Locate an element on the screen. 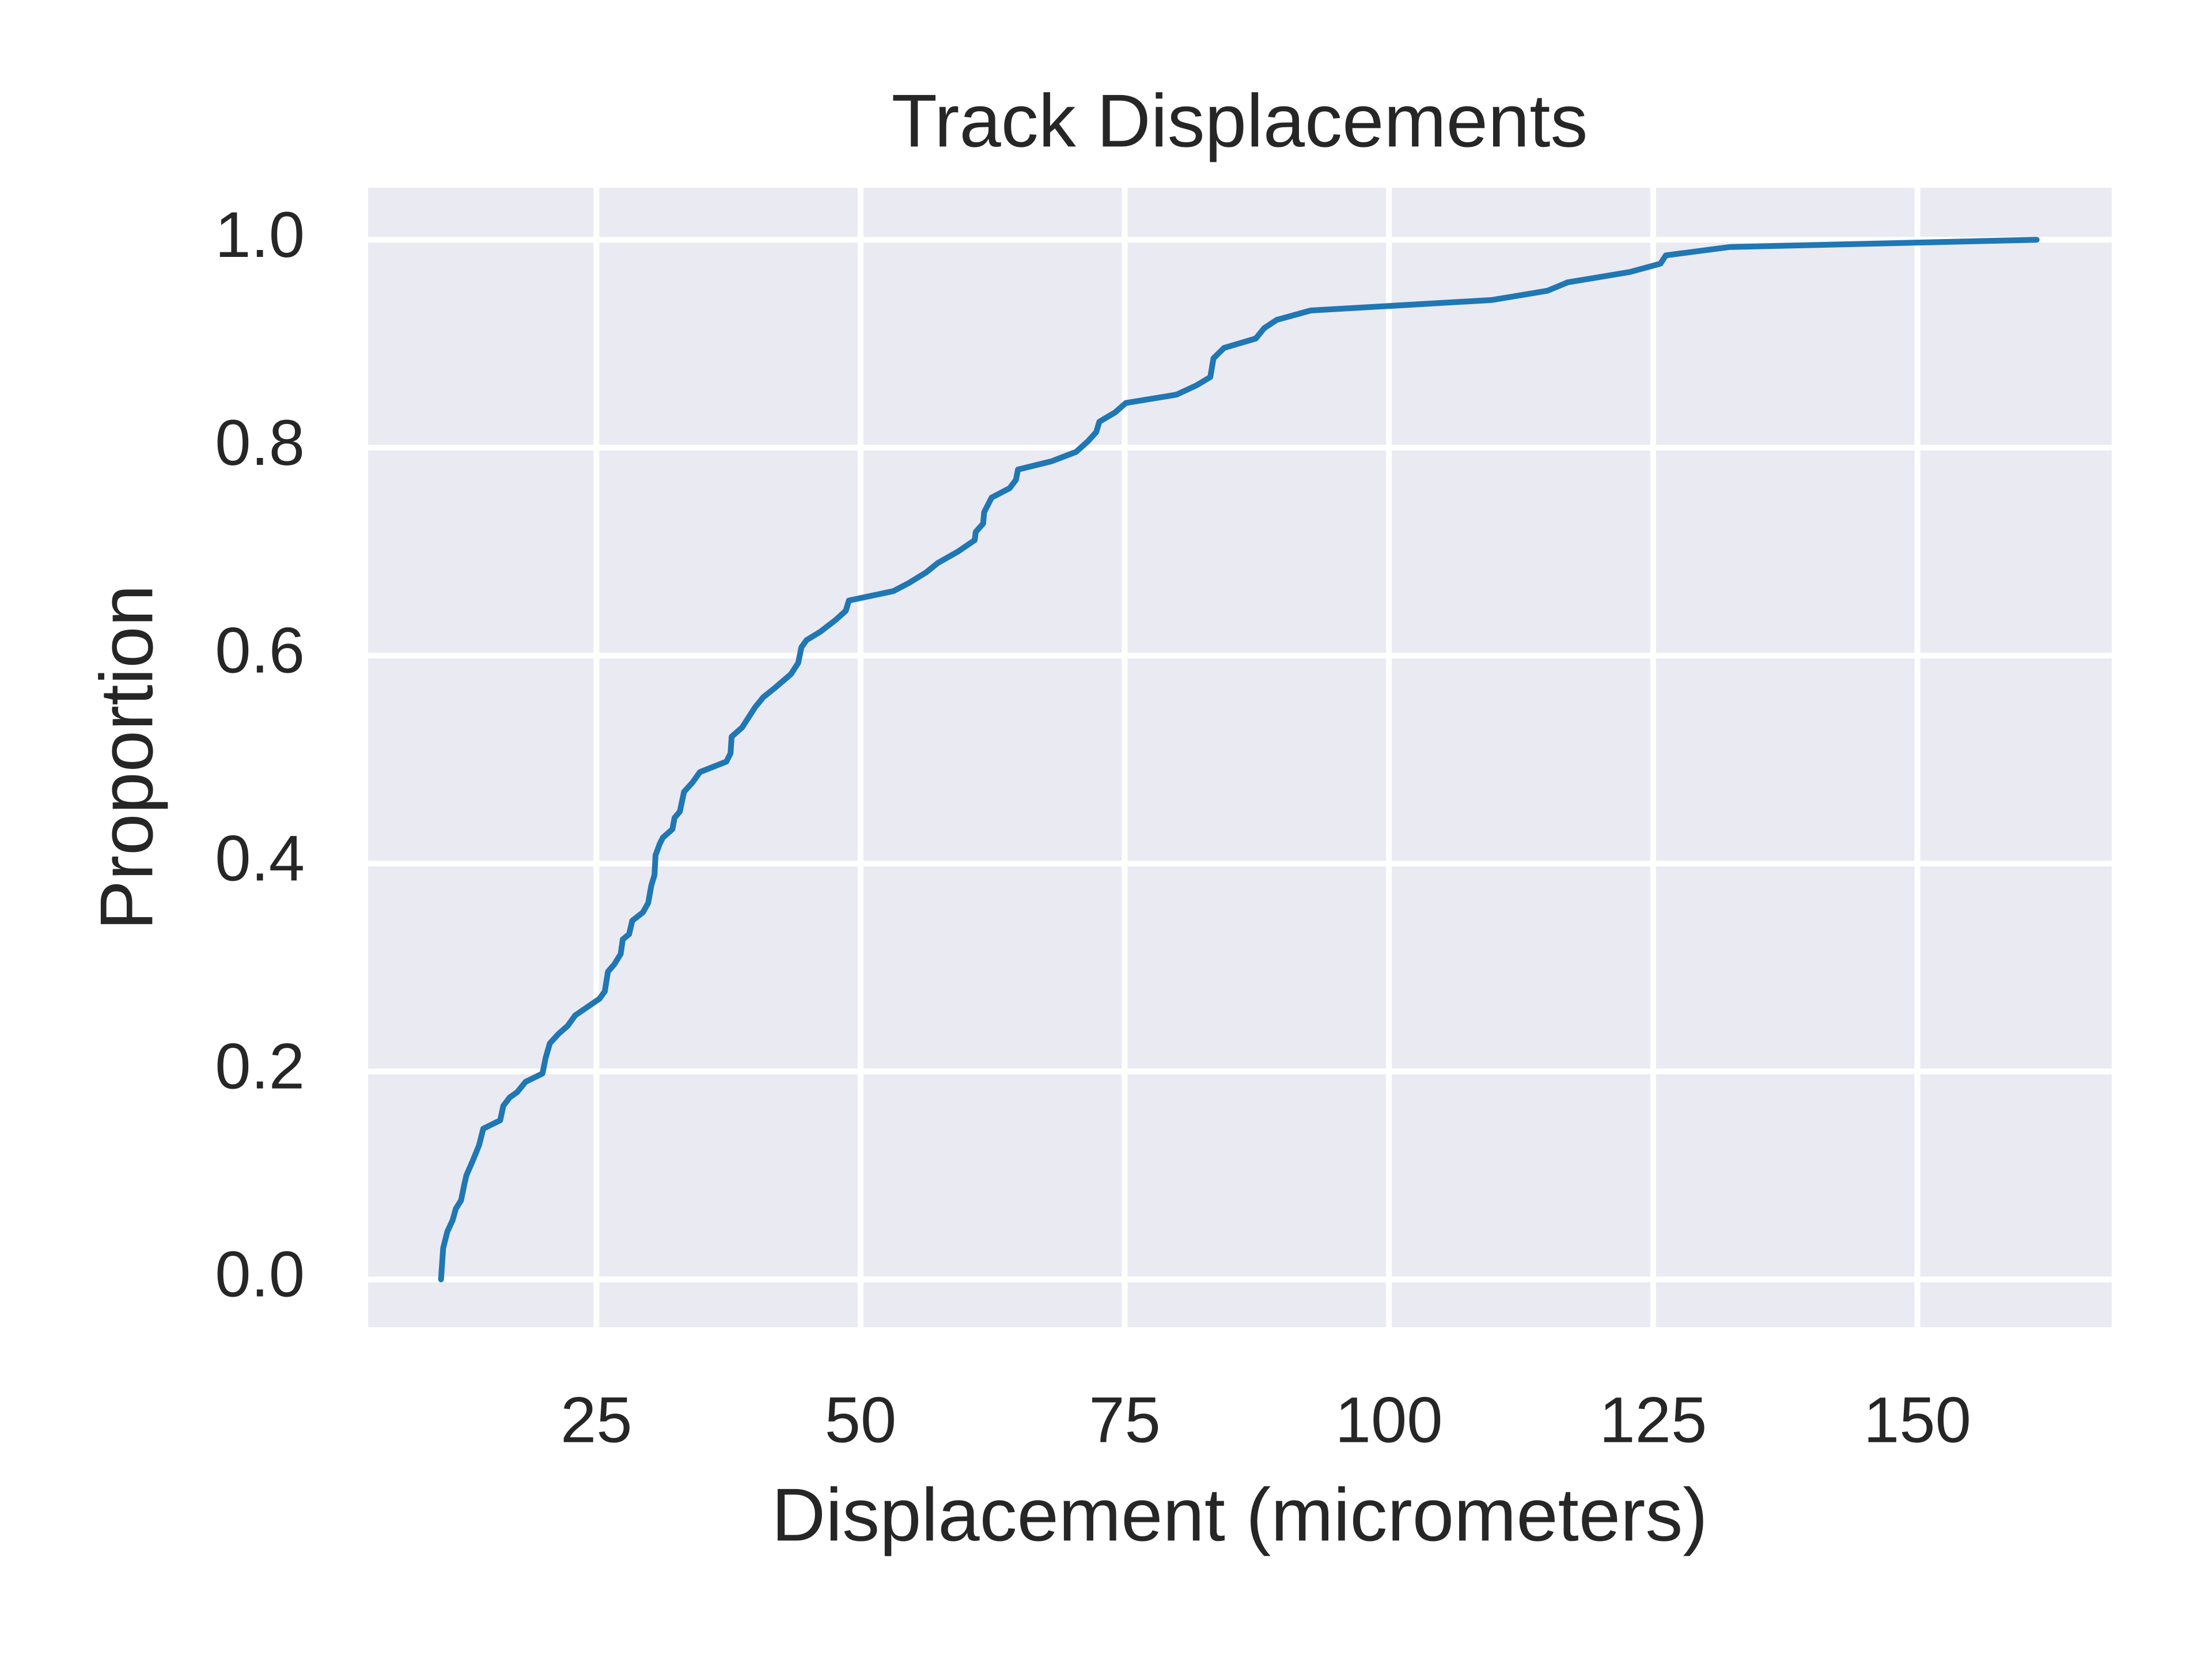 The width and height of the screenshot is (2212, 1659). x-tick-label: 75 is located at coordinates (1125, 1420).